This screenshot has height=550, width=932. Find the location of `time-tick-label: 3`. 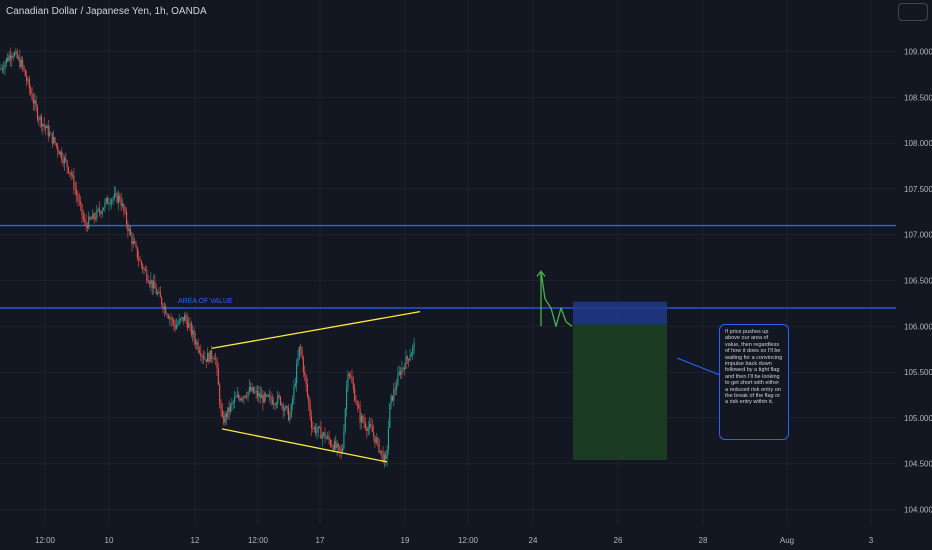

time-tick-label: 3 is located at coordinates (871, 540).